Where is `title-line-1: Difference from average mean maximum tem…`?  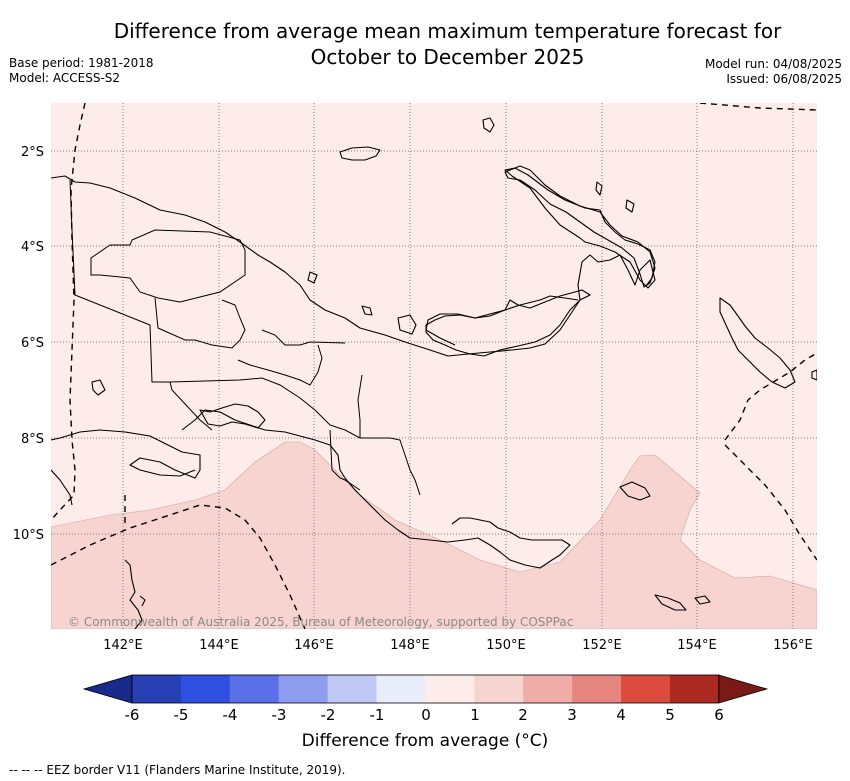 title-line-1: Difference from average mean maximum tem… is located at coordinates (447, 31).